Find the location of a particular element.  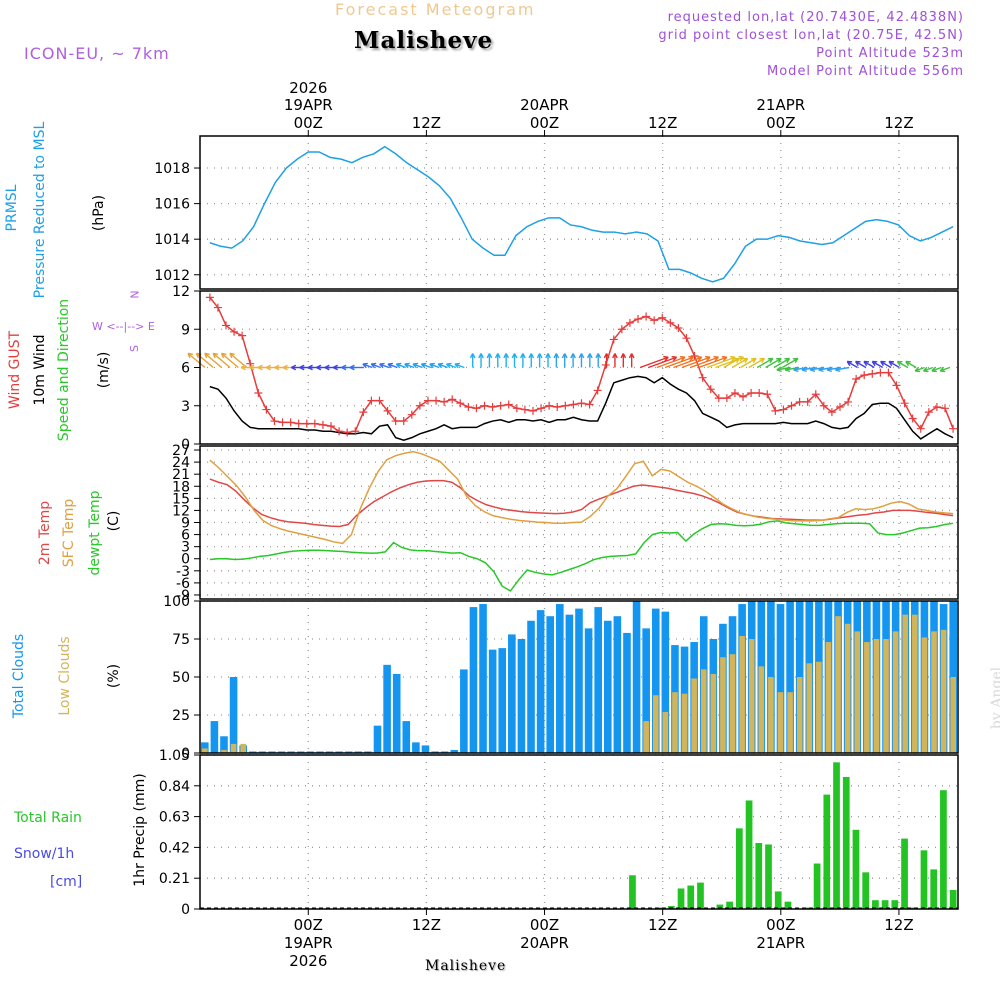

ytick-label: 18 is located at coordinates (181, 487).